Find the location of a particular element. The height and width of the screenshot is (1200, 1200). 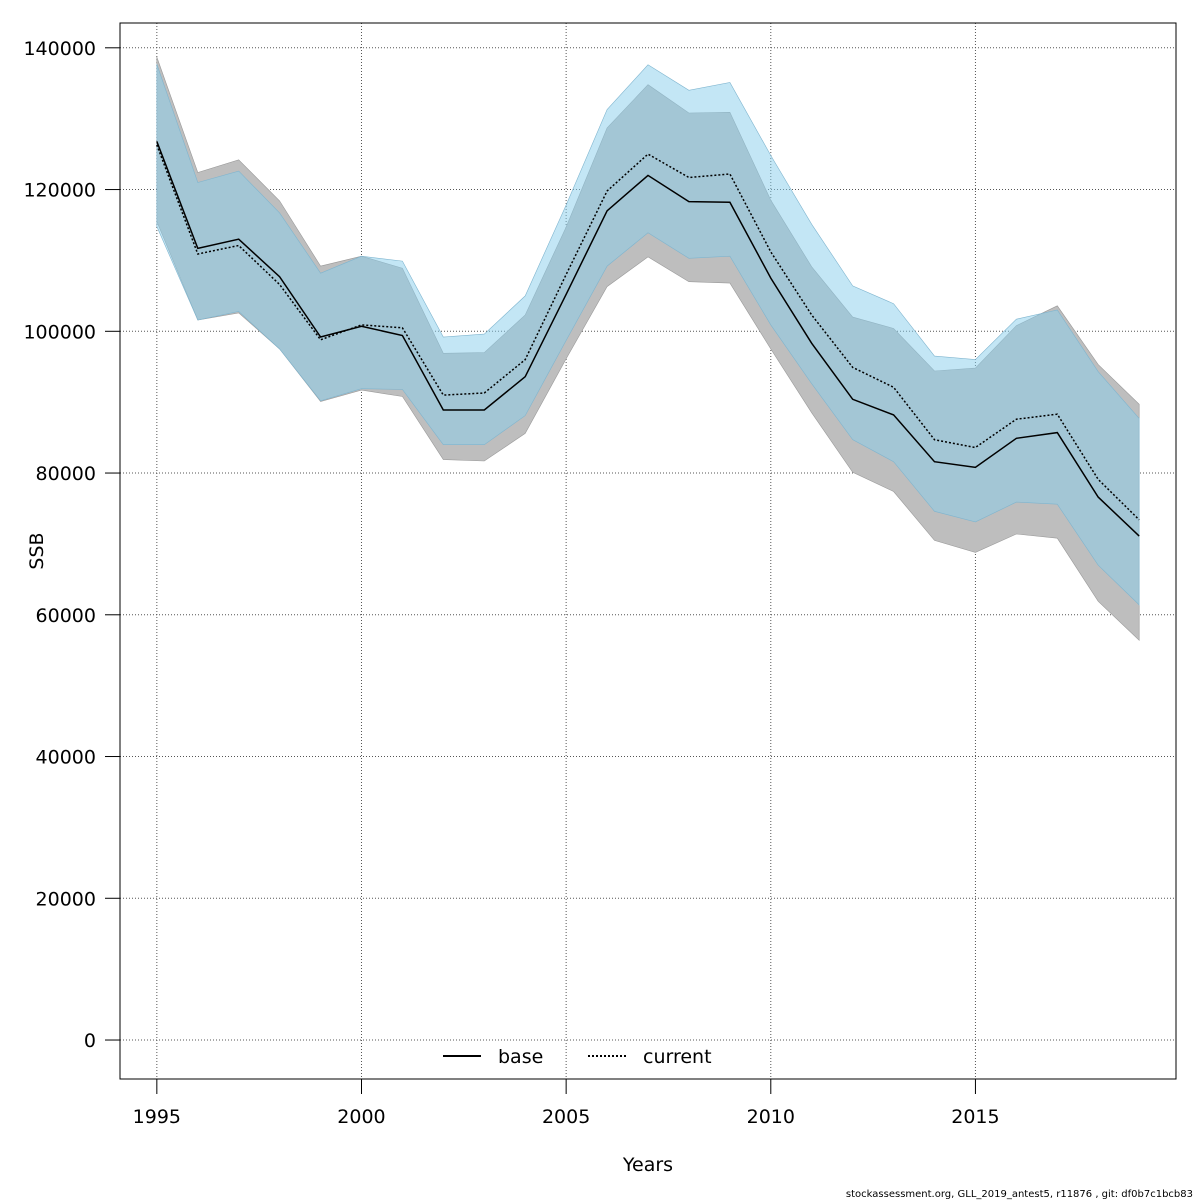

legend: base current is located at coordinates (577, 1057).